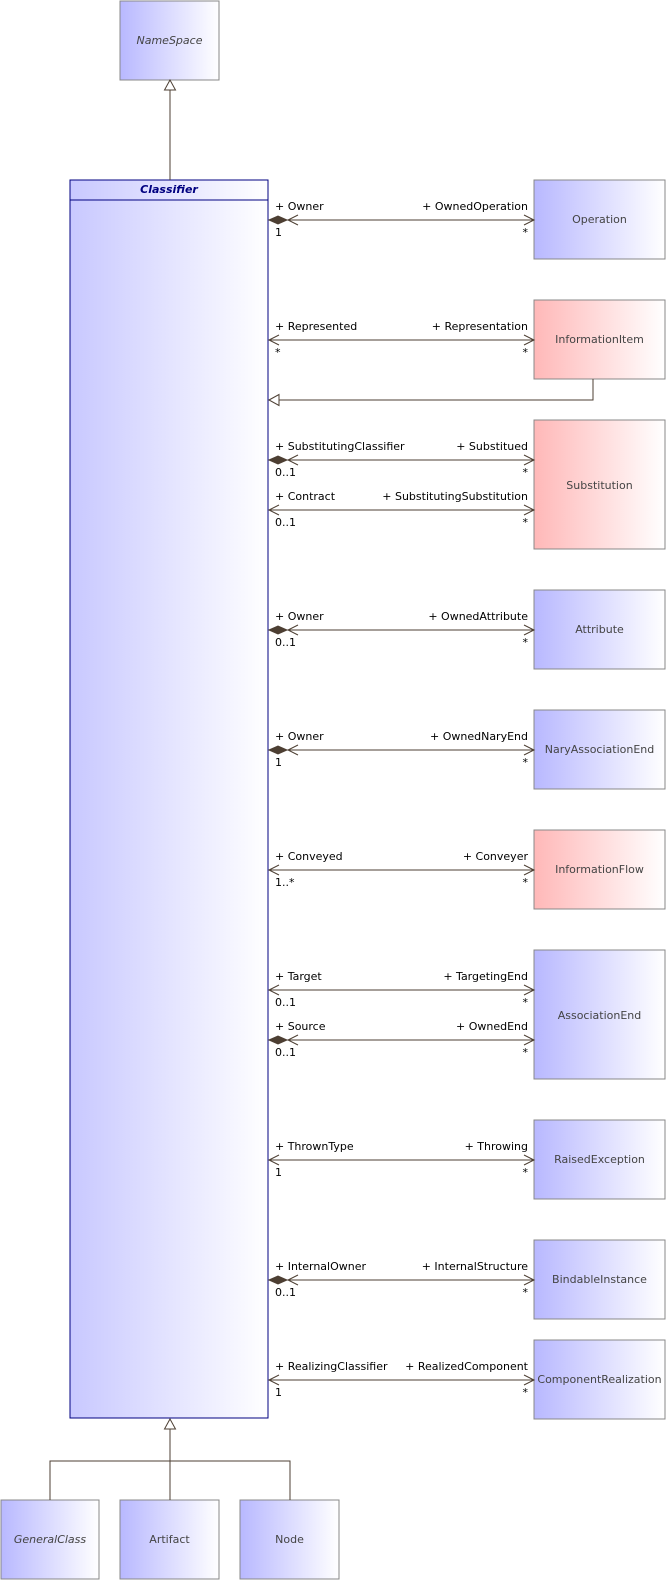  I want to click on class-artifact: Artifact, so click(169, 1539).